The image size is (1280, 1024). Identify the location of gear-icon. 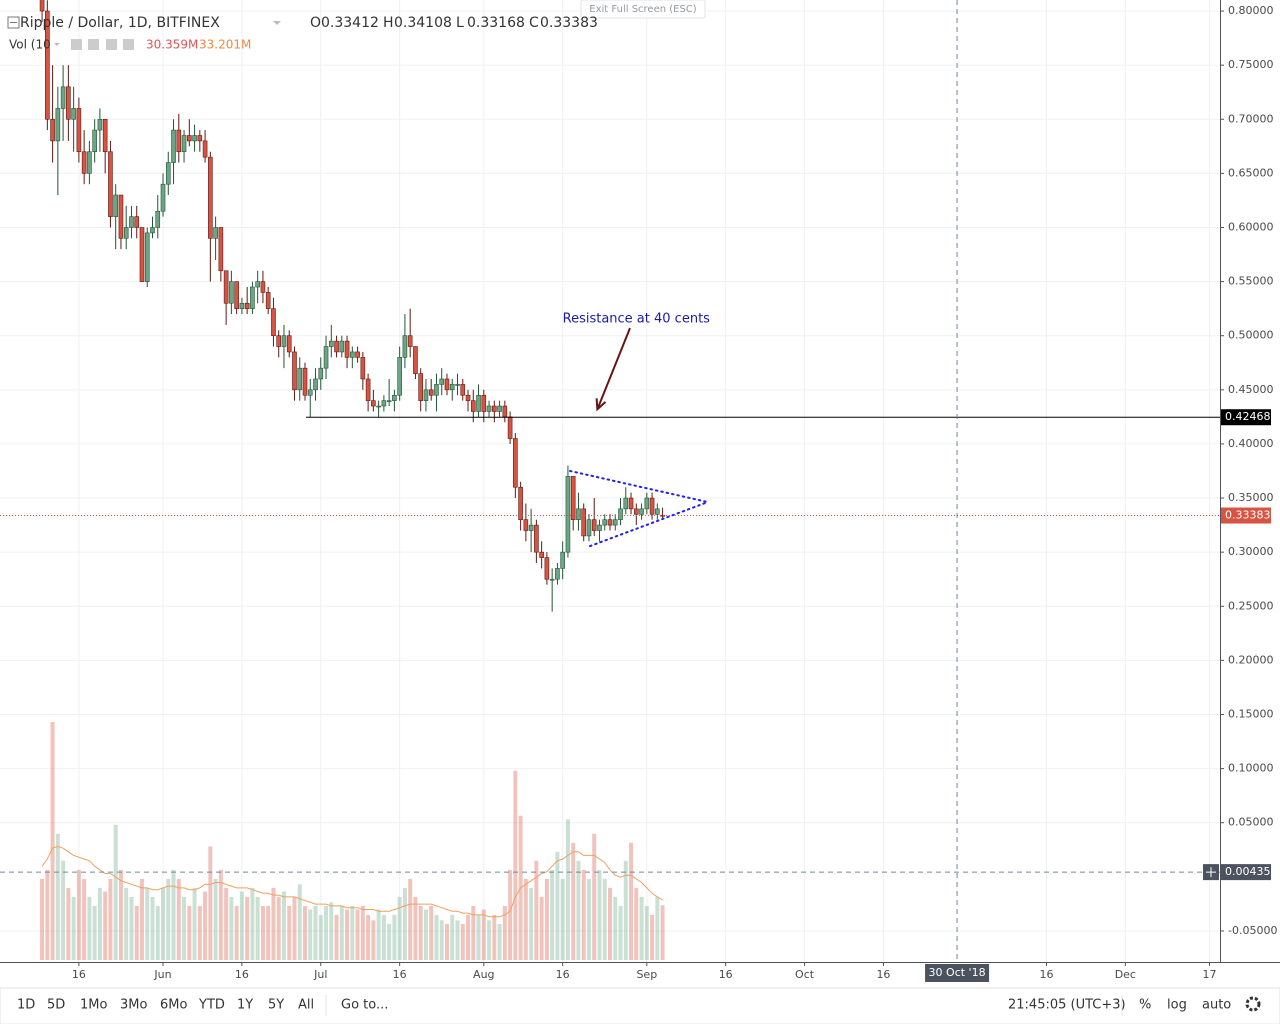
(1253, 1004).